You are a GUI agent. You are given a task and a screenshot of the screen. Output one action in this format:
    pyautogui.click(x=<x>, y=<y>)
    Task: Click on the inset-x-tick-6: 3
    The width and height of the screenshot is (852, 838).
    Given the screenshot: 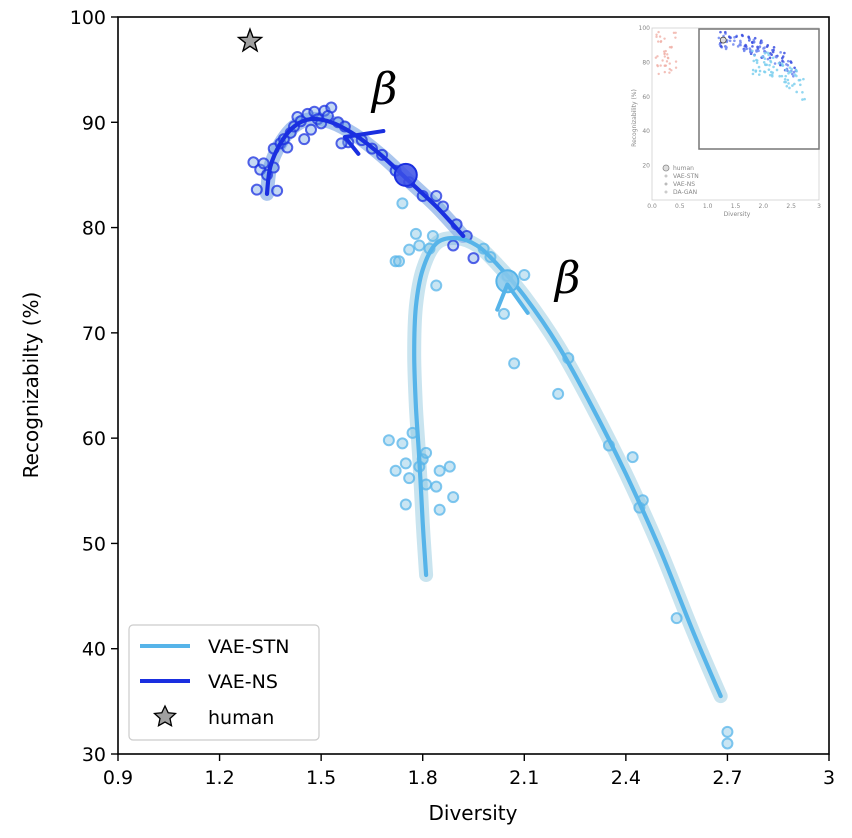 What is the action you would take?
    pyautogui.click(x=819, y=206)
    